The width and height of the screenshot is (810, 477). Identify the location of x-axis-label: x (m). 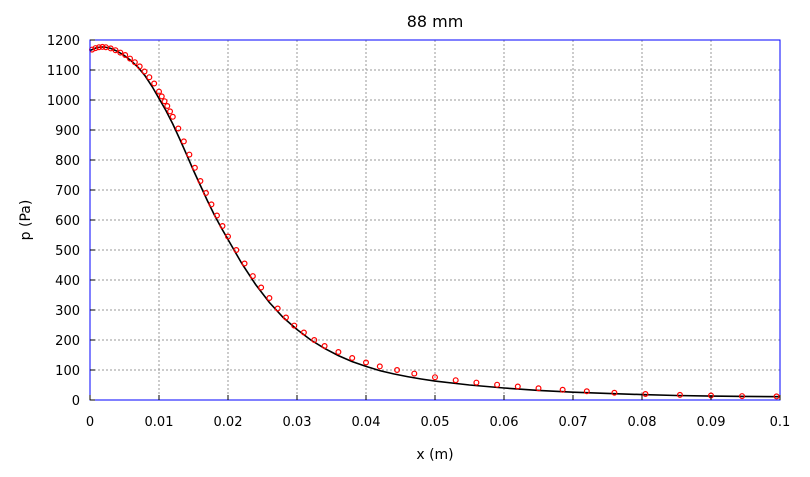
(434, 455).